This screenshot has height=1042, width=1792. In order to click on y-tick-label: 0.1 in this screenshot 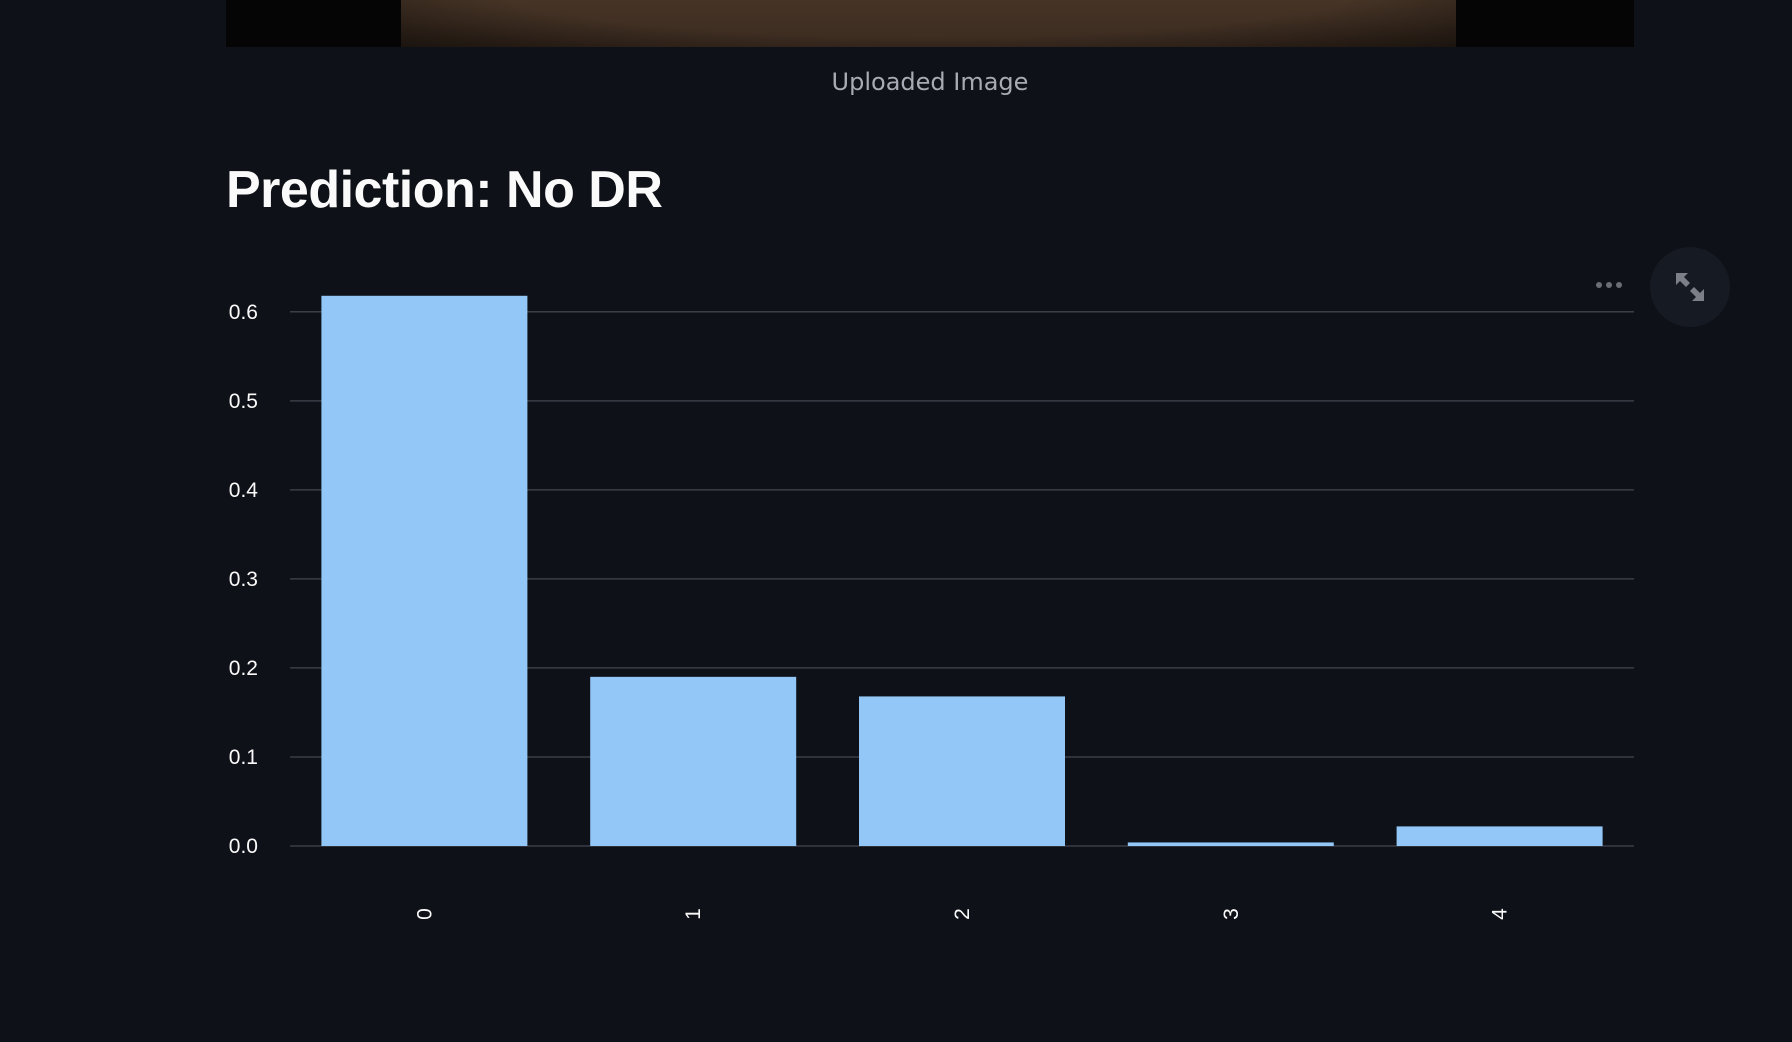, I will do `click(243, 757)`.